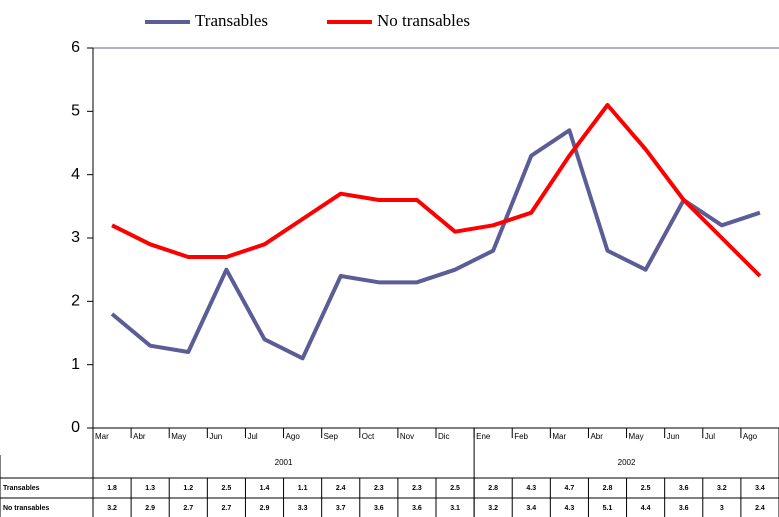  Describe the element at coordinates (303, 488) in the screenshot. I see `table-cell: 1.1` at that location.